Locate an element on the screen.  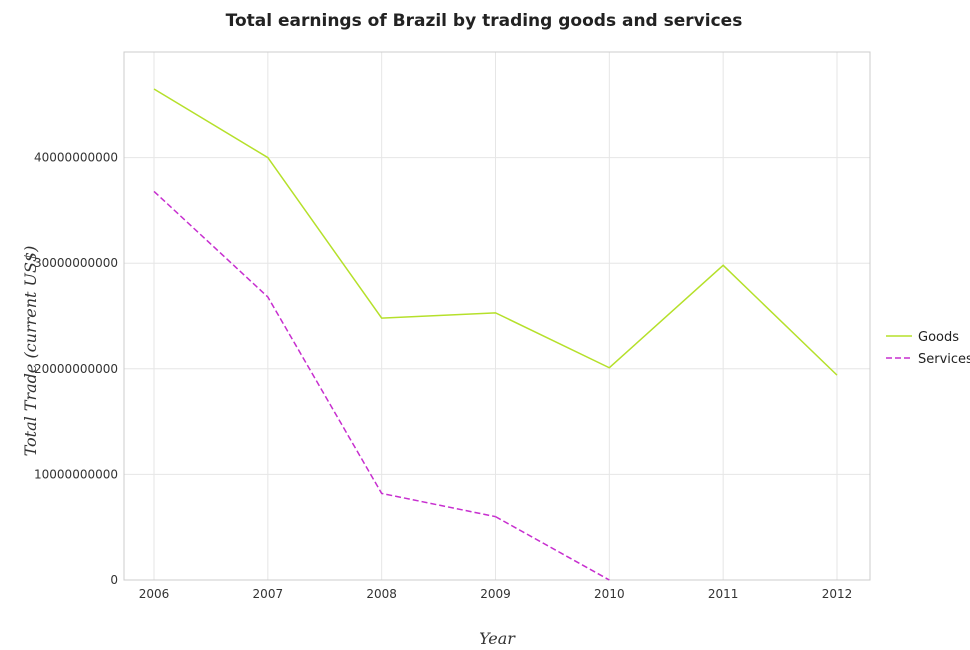
y-axis-label: Total Trade (current US$) is located at coordinates (30, 351).